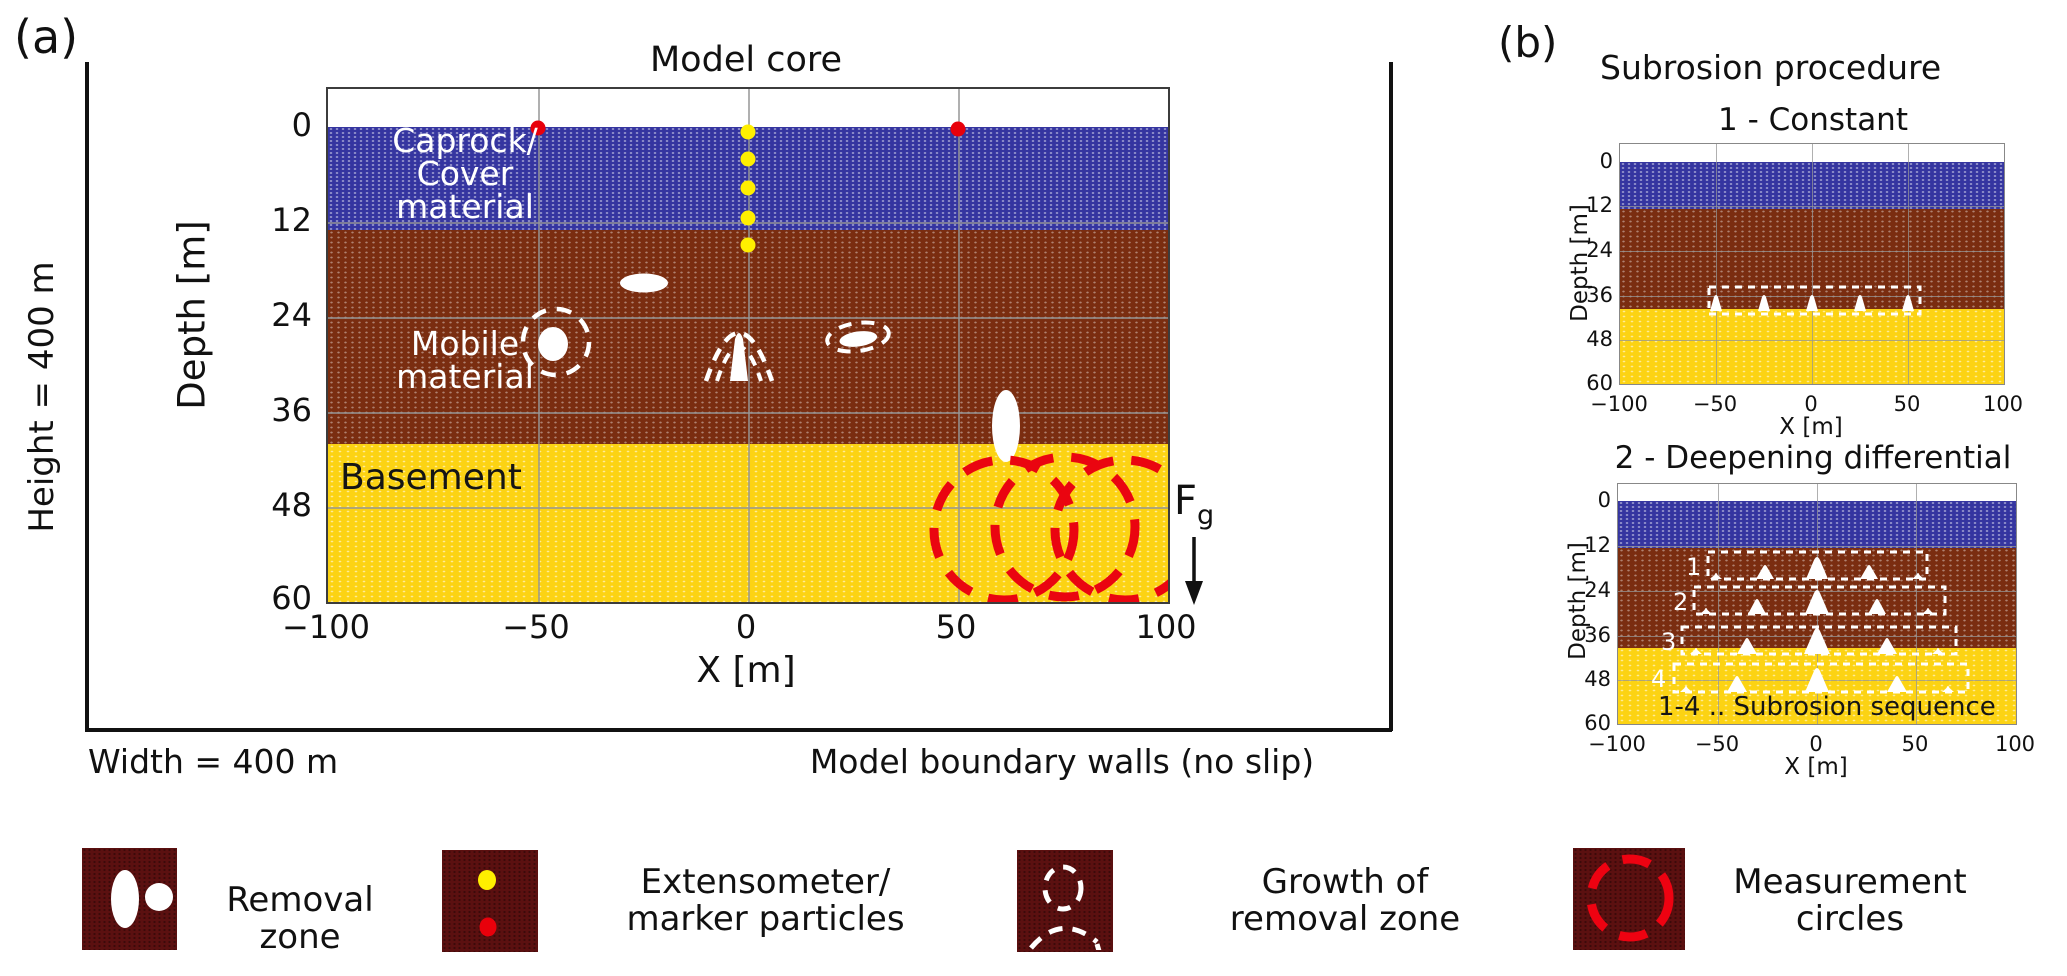  I want to click on extensometer-marker-particles-icon, so click(490, 901).